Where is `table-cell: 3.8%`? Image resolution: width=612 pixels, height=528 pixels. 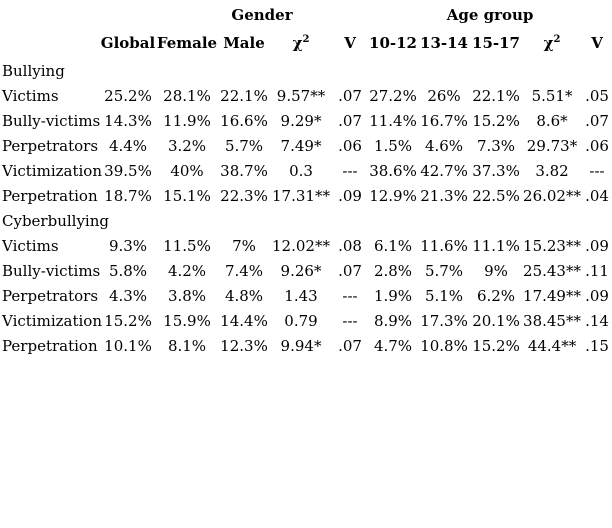 table-cell: 3.8% is located at coordinates (187, 295).